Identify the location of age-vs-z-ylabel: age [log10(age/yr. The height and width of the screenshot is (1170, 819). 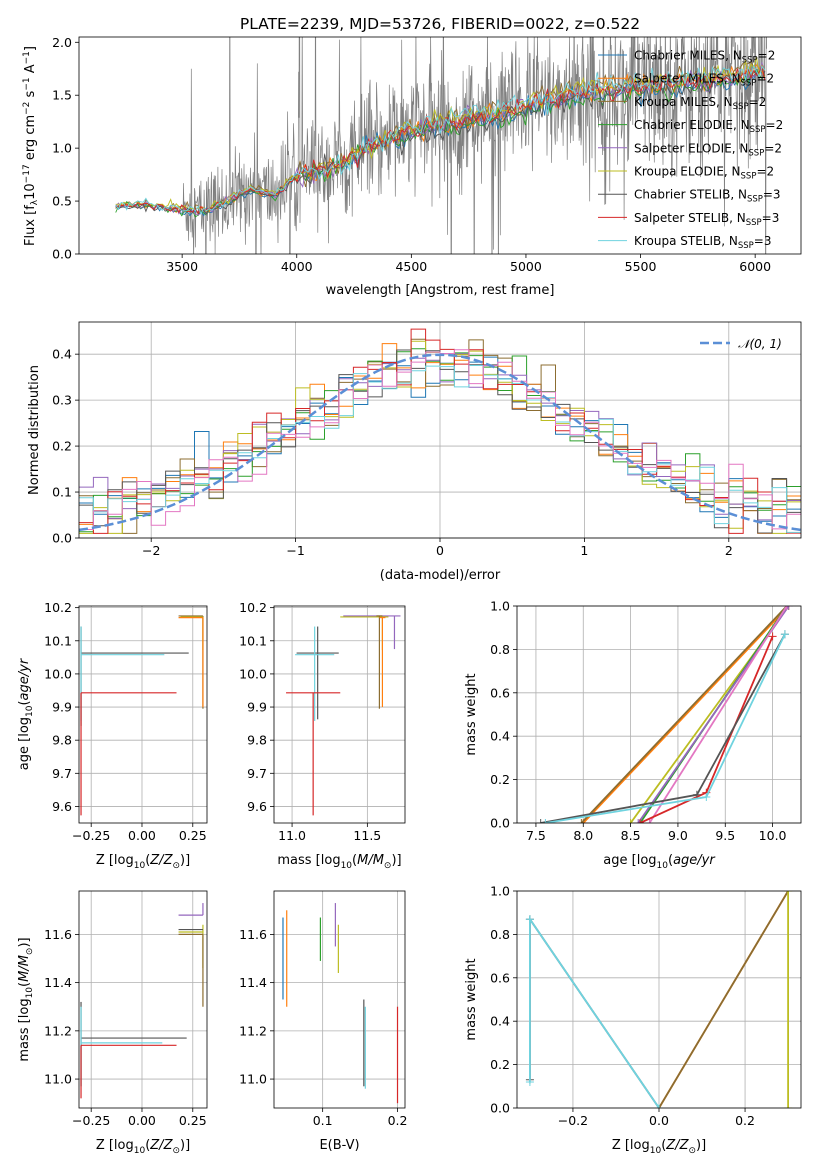
(26, 713).